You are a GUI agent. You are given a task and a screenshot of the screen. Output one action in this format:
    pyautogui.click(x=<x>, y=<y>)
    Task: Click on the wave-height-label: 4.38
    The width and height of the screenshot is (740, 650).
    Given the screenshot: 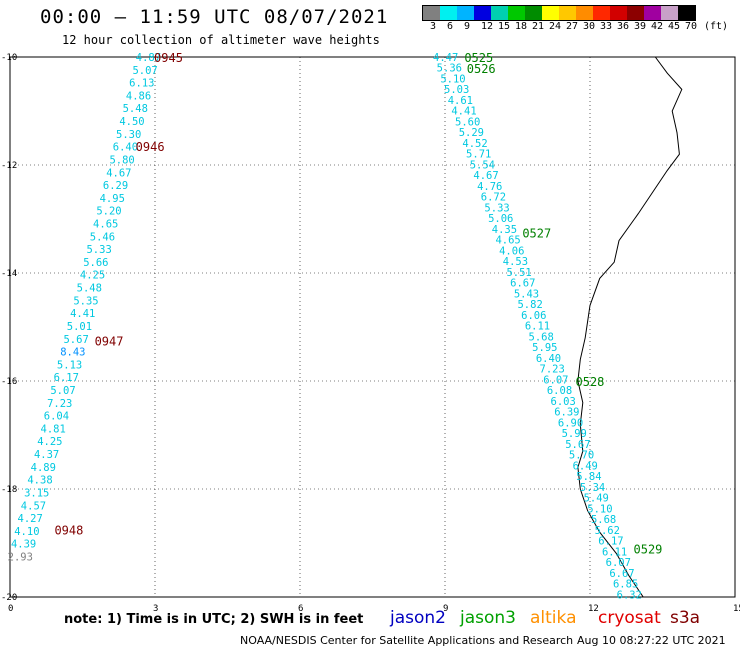 What is the action you would take?
    pyautogui.click(x=39, y=481)
    